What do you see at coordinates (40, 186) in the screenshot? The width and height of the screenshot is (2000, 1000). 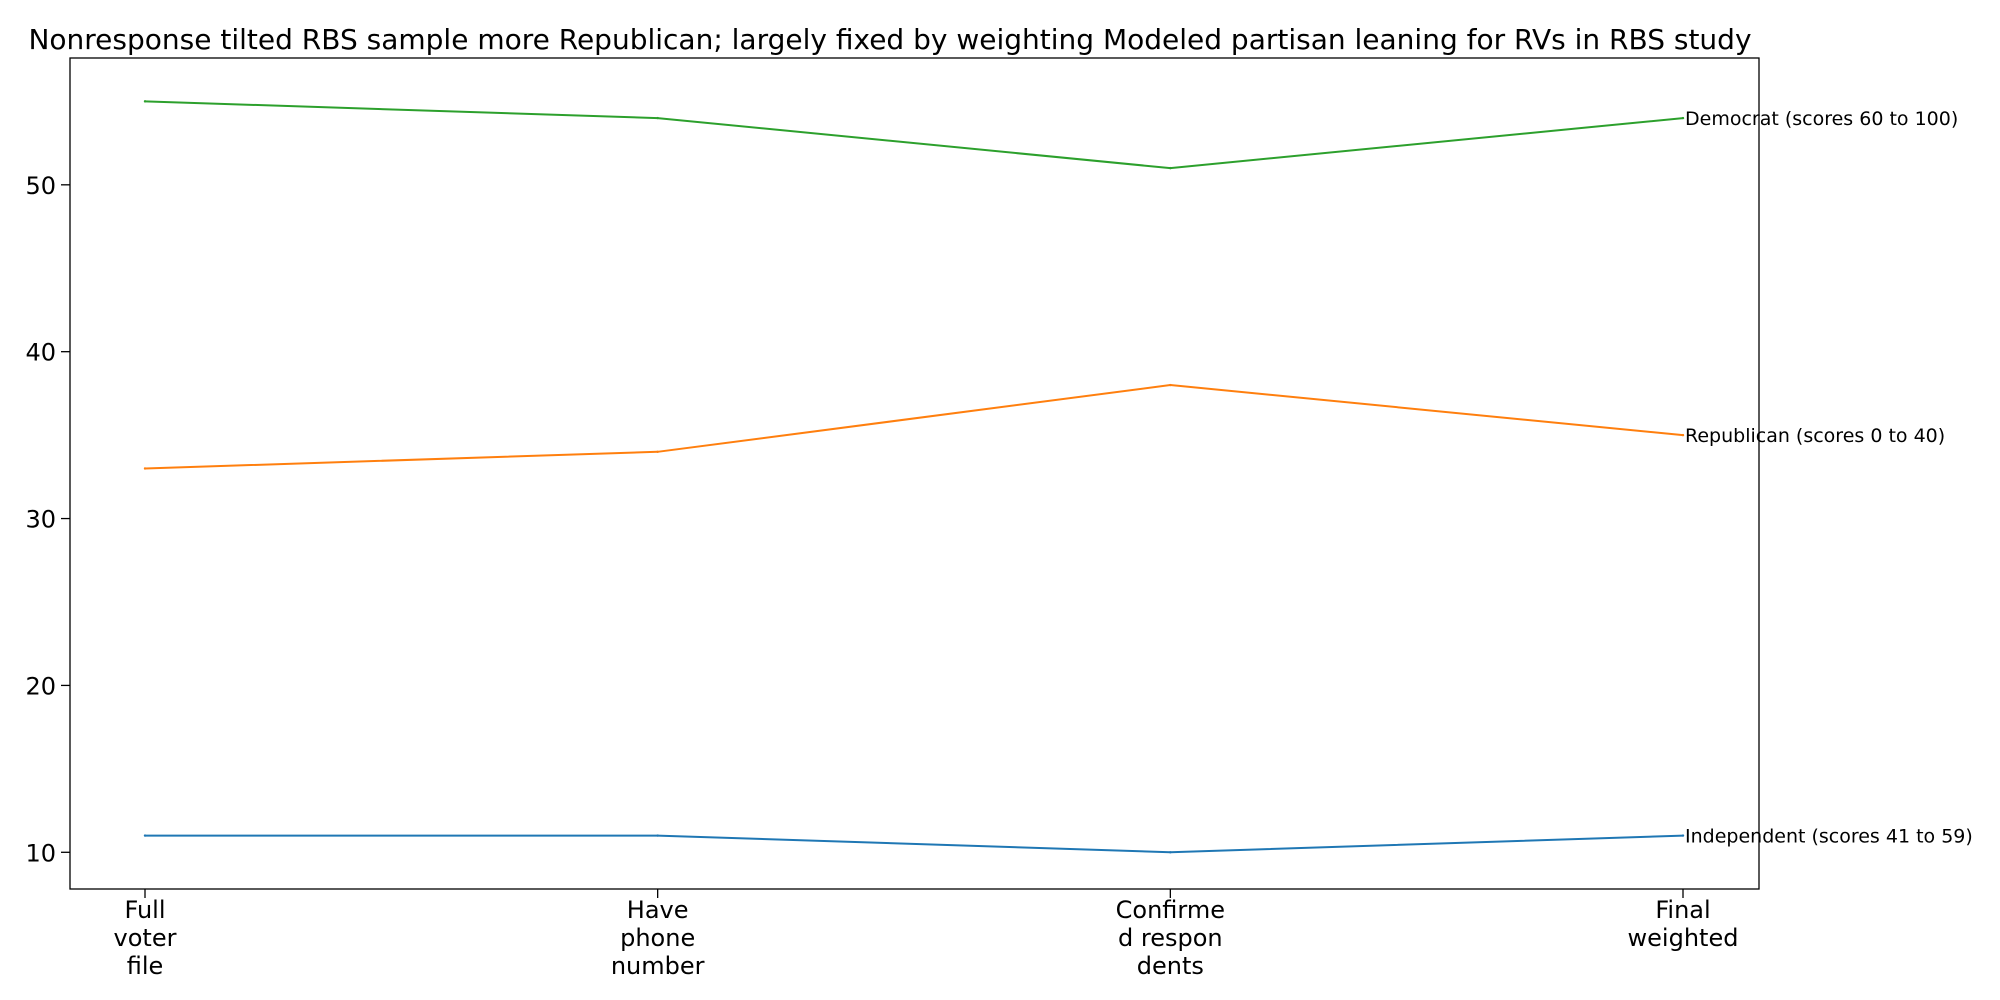 I see `y-tick-label: 50` at bounding box center [40, 186].